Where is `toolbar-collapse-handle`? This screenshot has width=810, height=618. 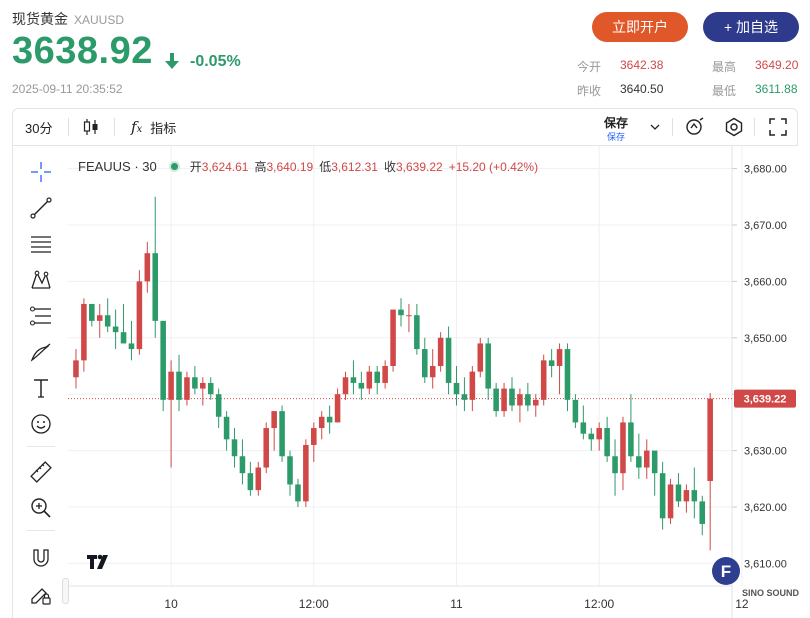
toolbar-collapse-handle is located at coordinates (65, 591).